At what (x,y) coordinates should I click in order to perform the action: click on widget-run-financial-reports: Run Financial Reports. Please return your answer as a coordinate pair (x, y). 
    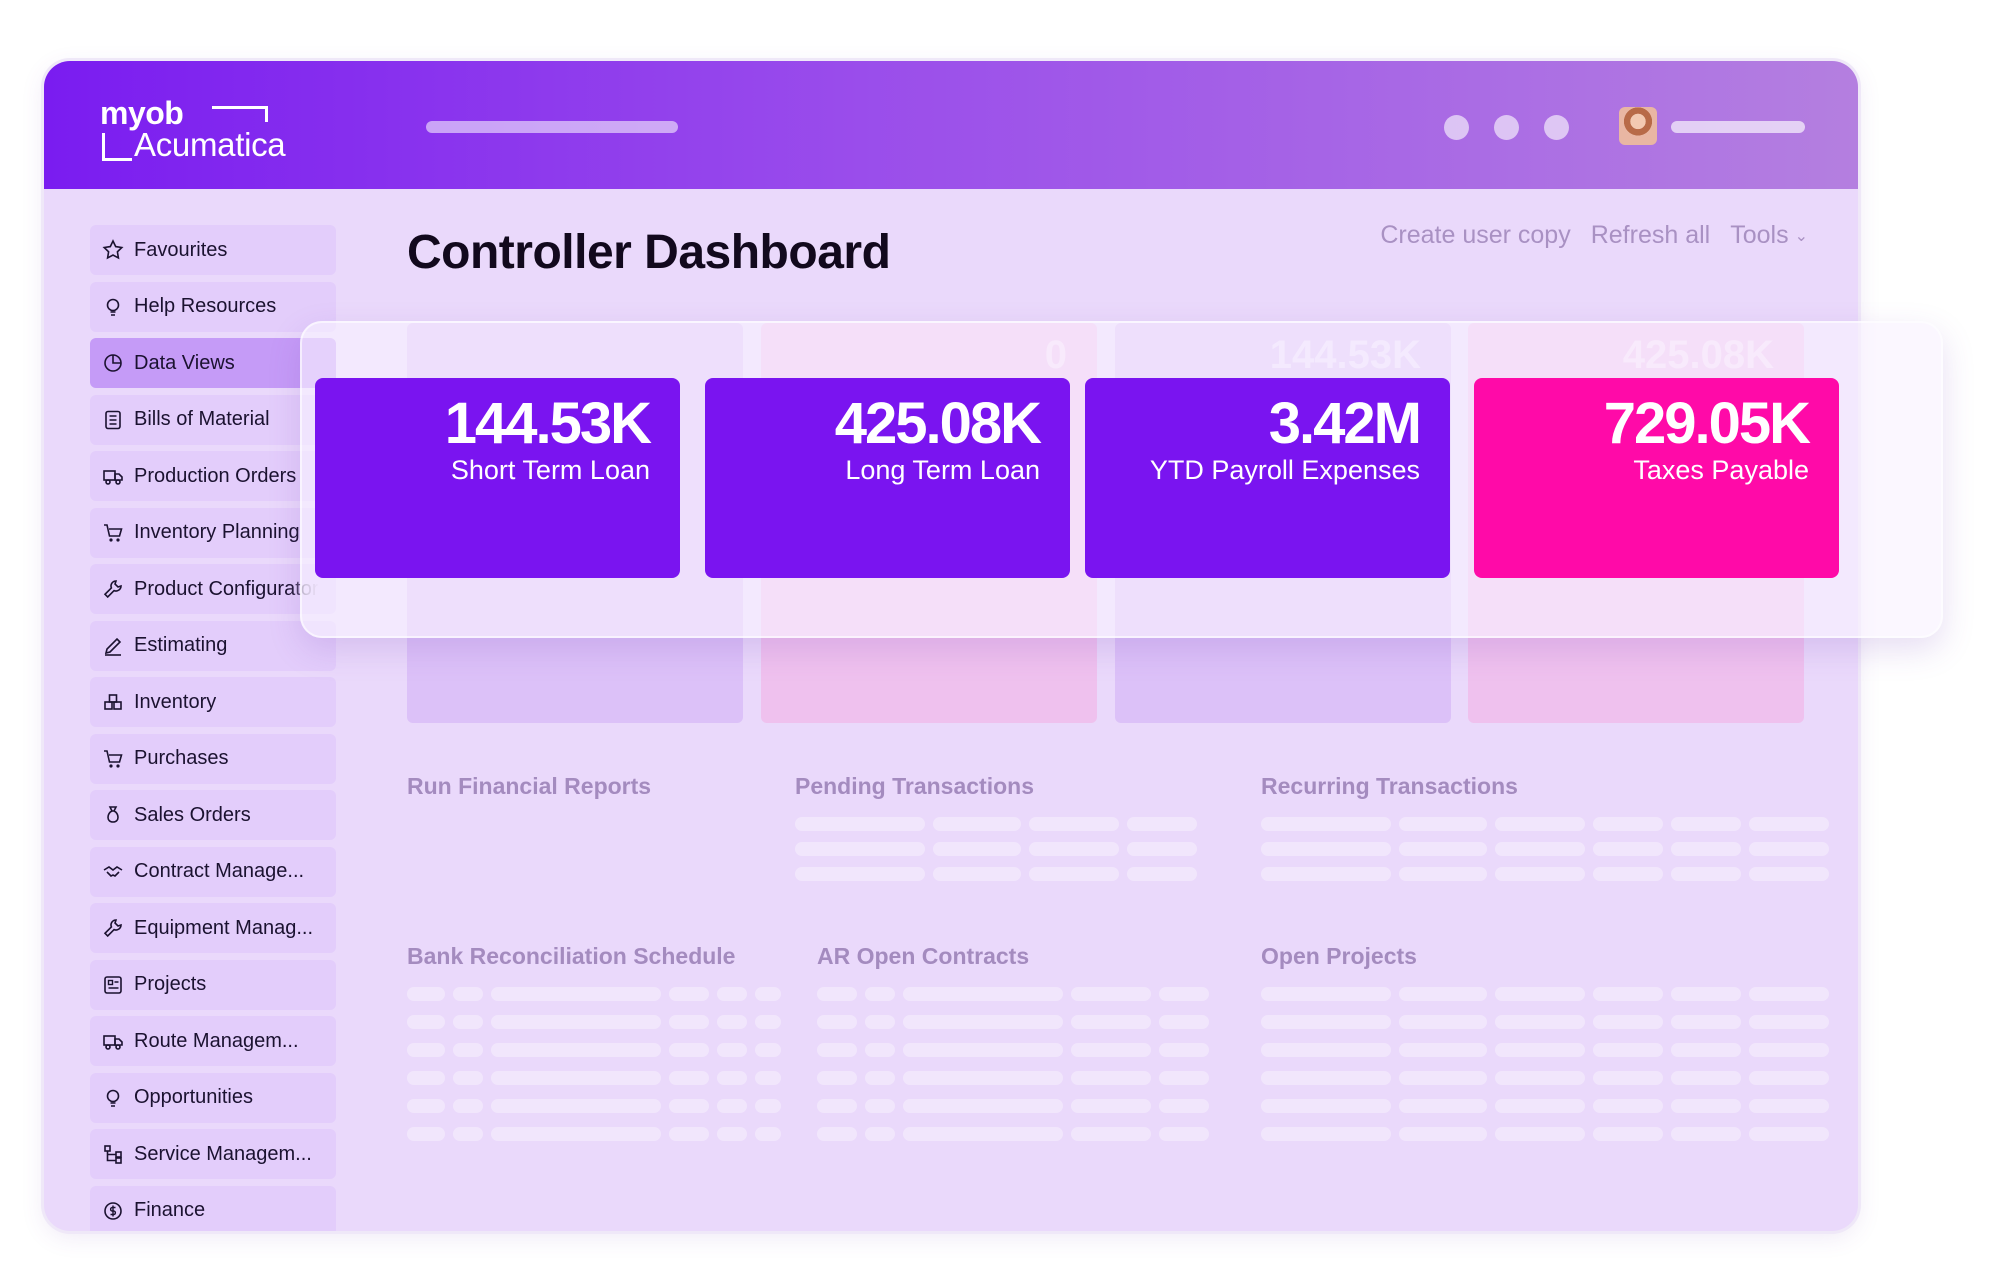
    Looking at the image, I should click on (529, 786).